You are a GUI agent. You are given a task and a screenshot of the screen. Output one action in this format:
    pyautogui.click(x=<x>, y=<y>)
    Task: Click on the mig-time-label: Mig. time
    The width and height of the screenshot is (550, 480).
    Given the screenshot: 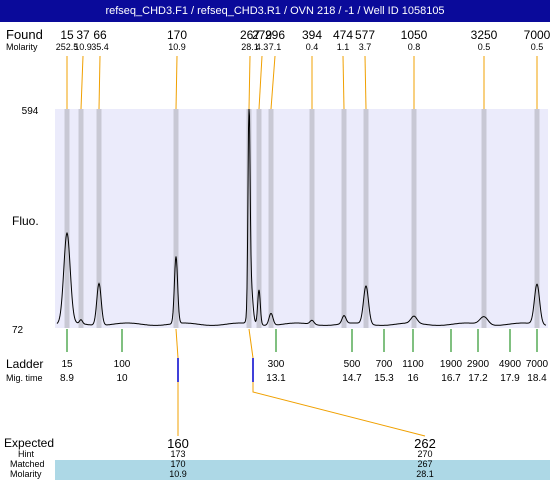 What is the action you would take?
    pyautogui.click(x=24, y=378)
    